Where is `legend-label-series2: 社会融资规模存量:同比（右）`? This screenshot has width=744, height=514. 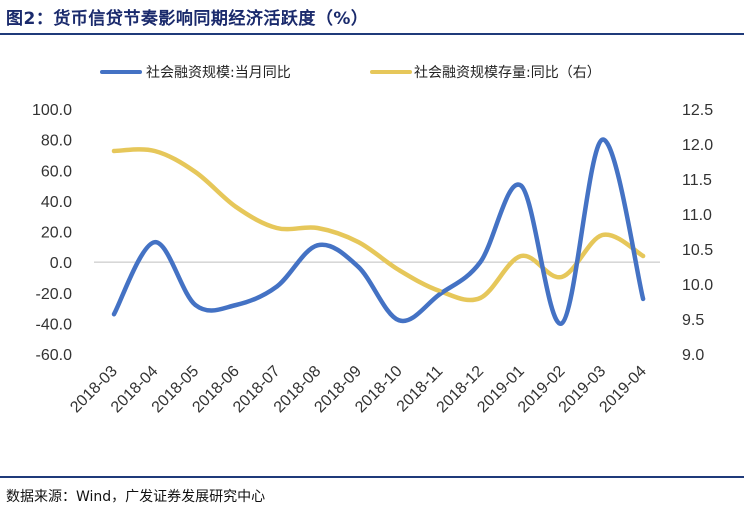 legend-label-series2: 社会融资规模存量:同比（右） is located at coordinates (507, 73).